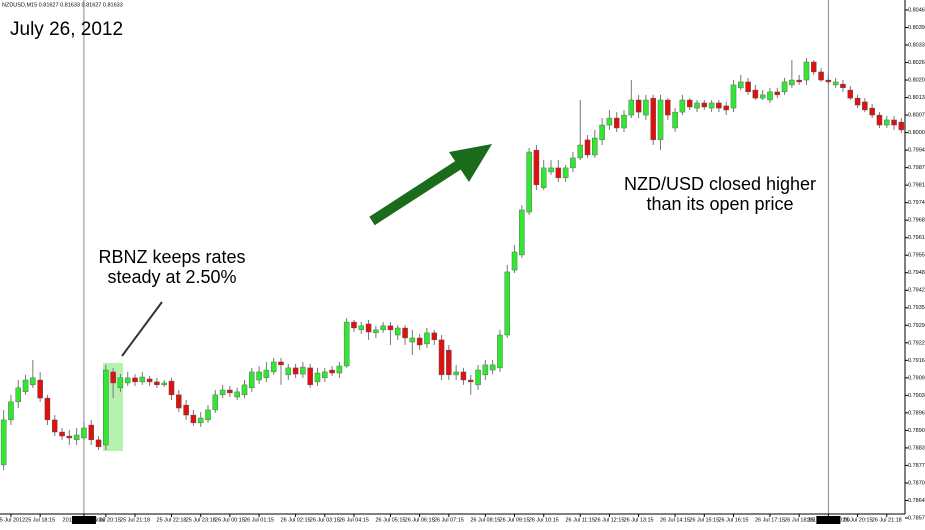  What do you see at coordinates (171, 257) in the screenshot?
I see `rbnz-annotation: RBNZ keeps rates` at bounding box center [171, 257].